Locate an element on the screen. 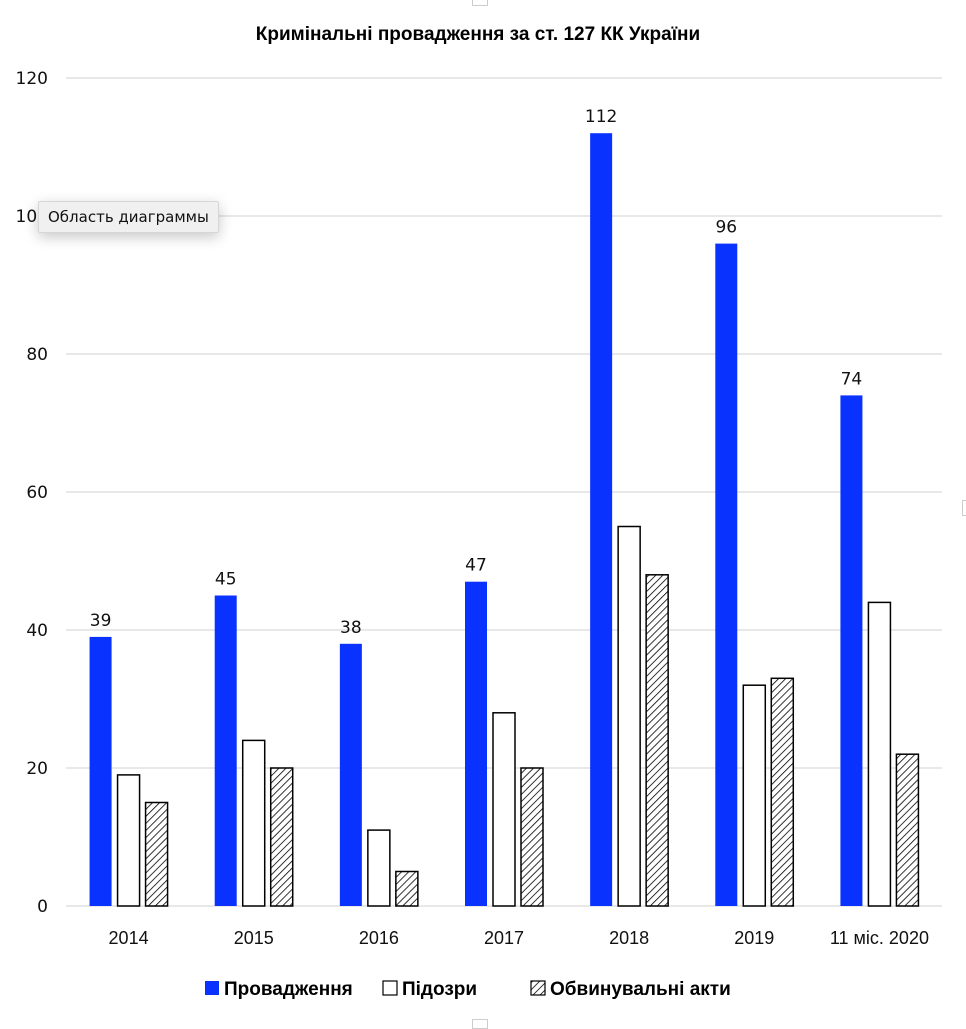 This screenshot has width=966, height=1029. y-tick-label: 20 is located at coordinates (37, 769).